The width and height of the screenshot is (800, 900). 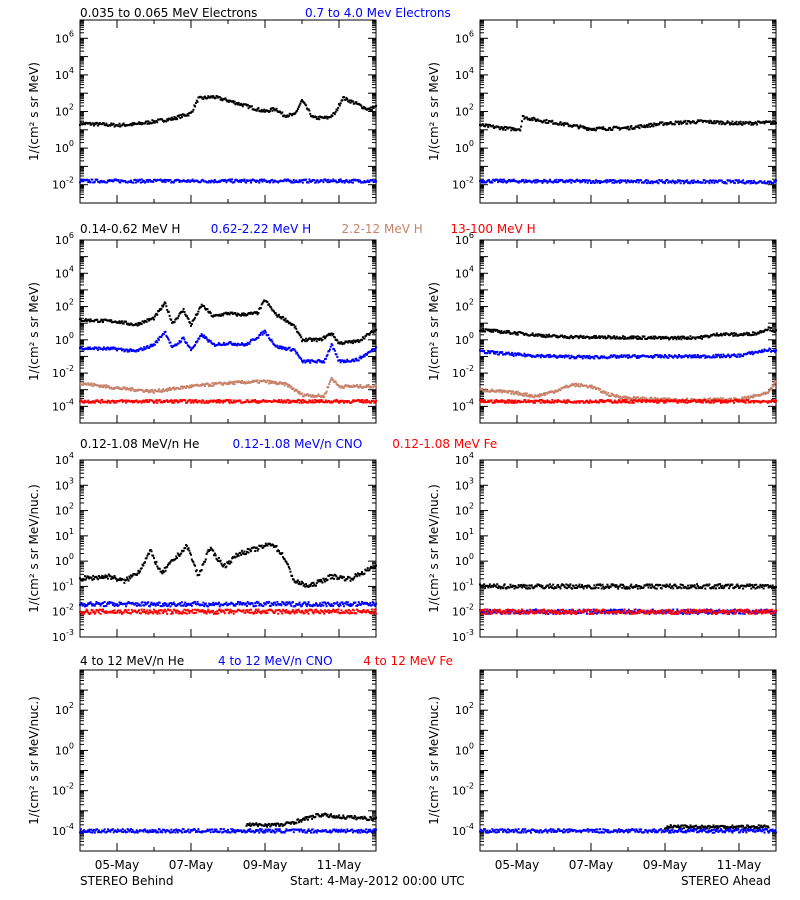 What do you see at coordinates (378, 13) in the screenshot?
I see `legend-entry: 0.7 to 4.0 Mev Electrons` at bounding box center [378, 13].